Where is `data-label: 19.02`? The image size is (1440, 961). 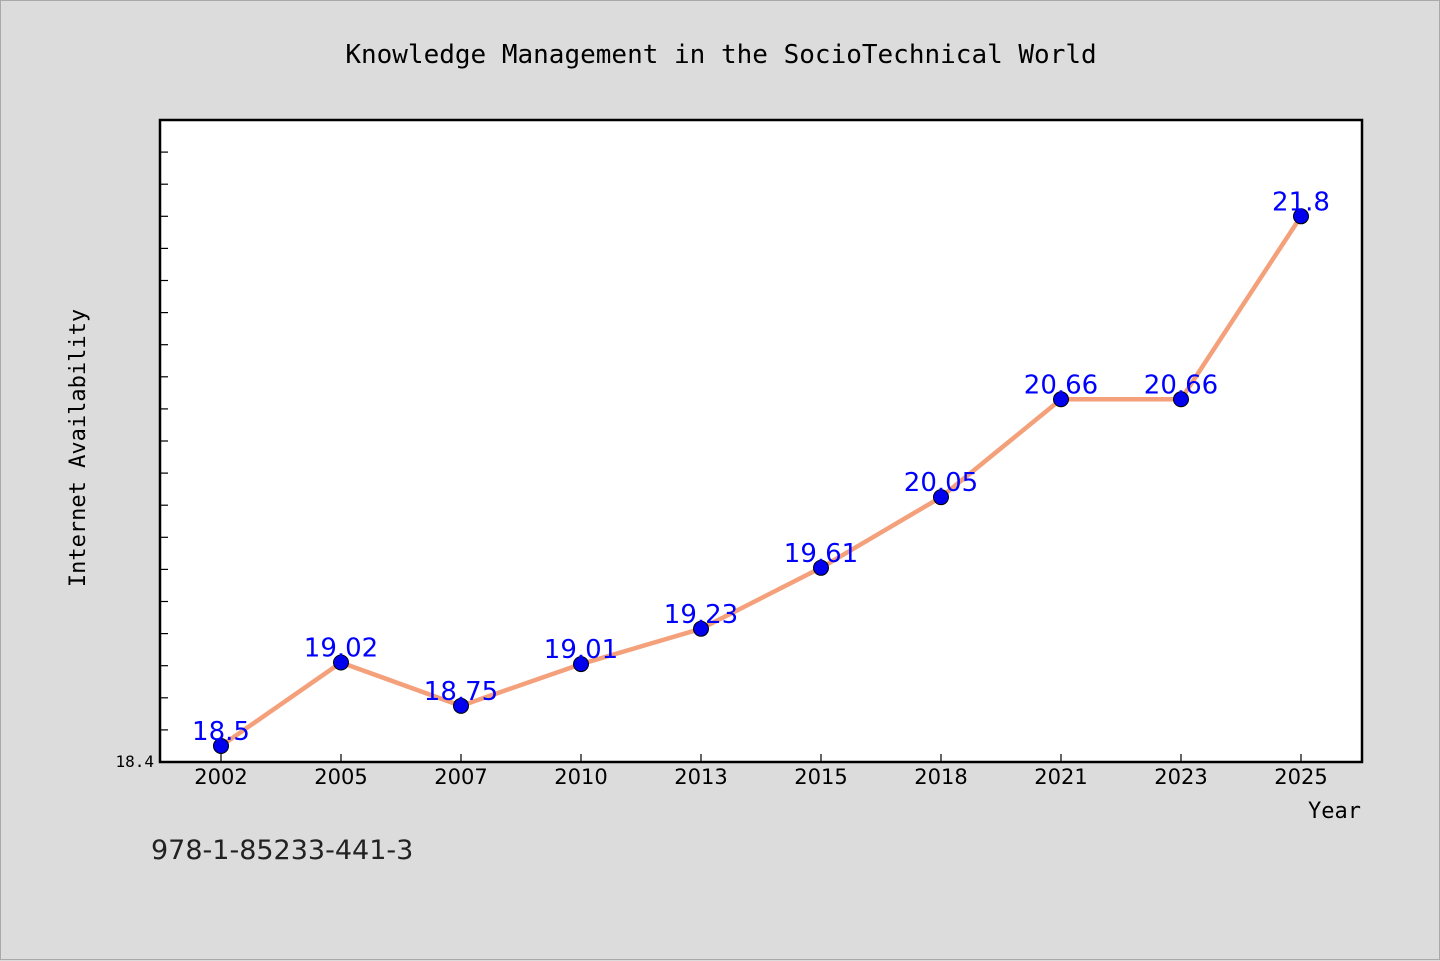
data-label: 19.02 is located at coordinates (341, 648).